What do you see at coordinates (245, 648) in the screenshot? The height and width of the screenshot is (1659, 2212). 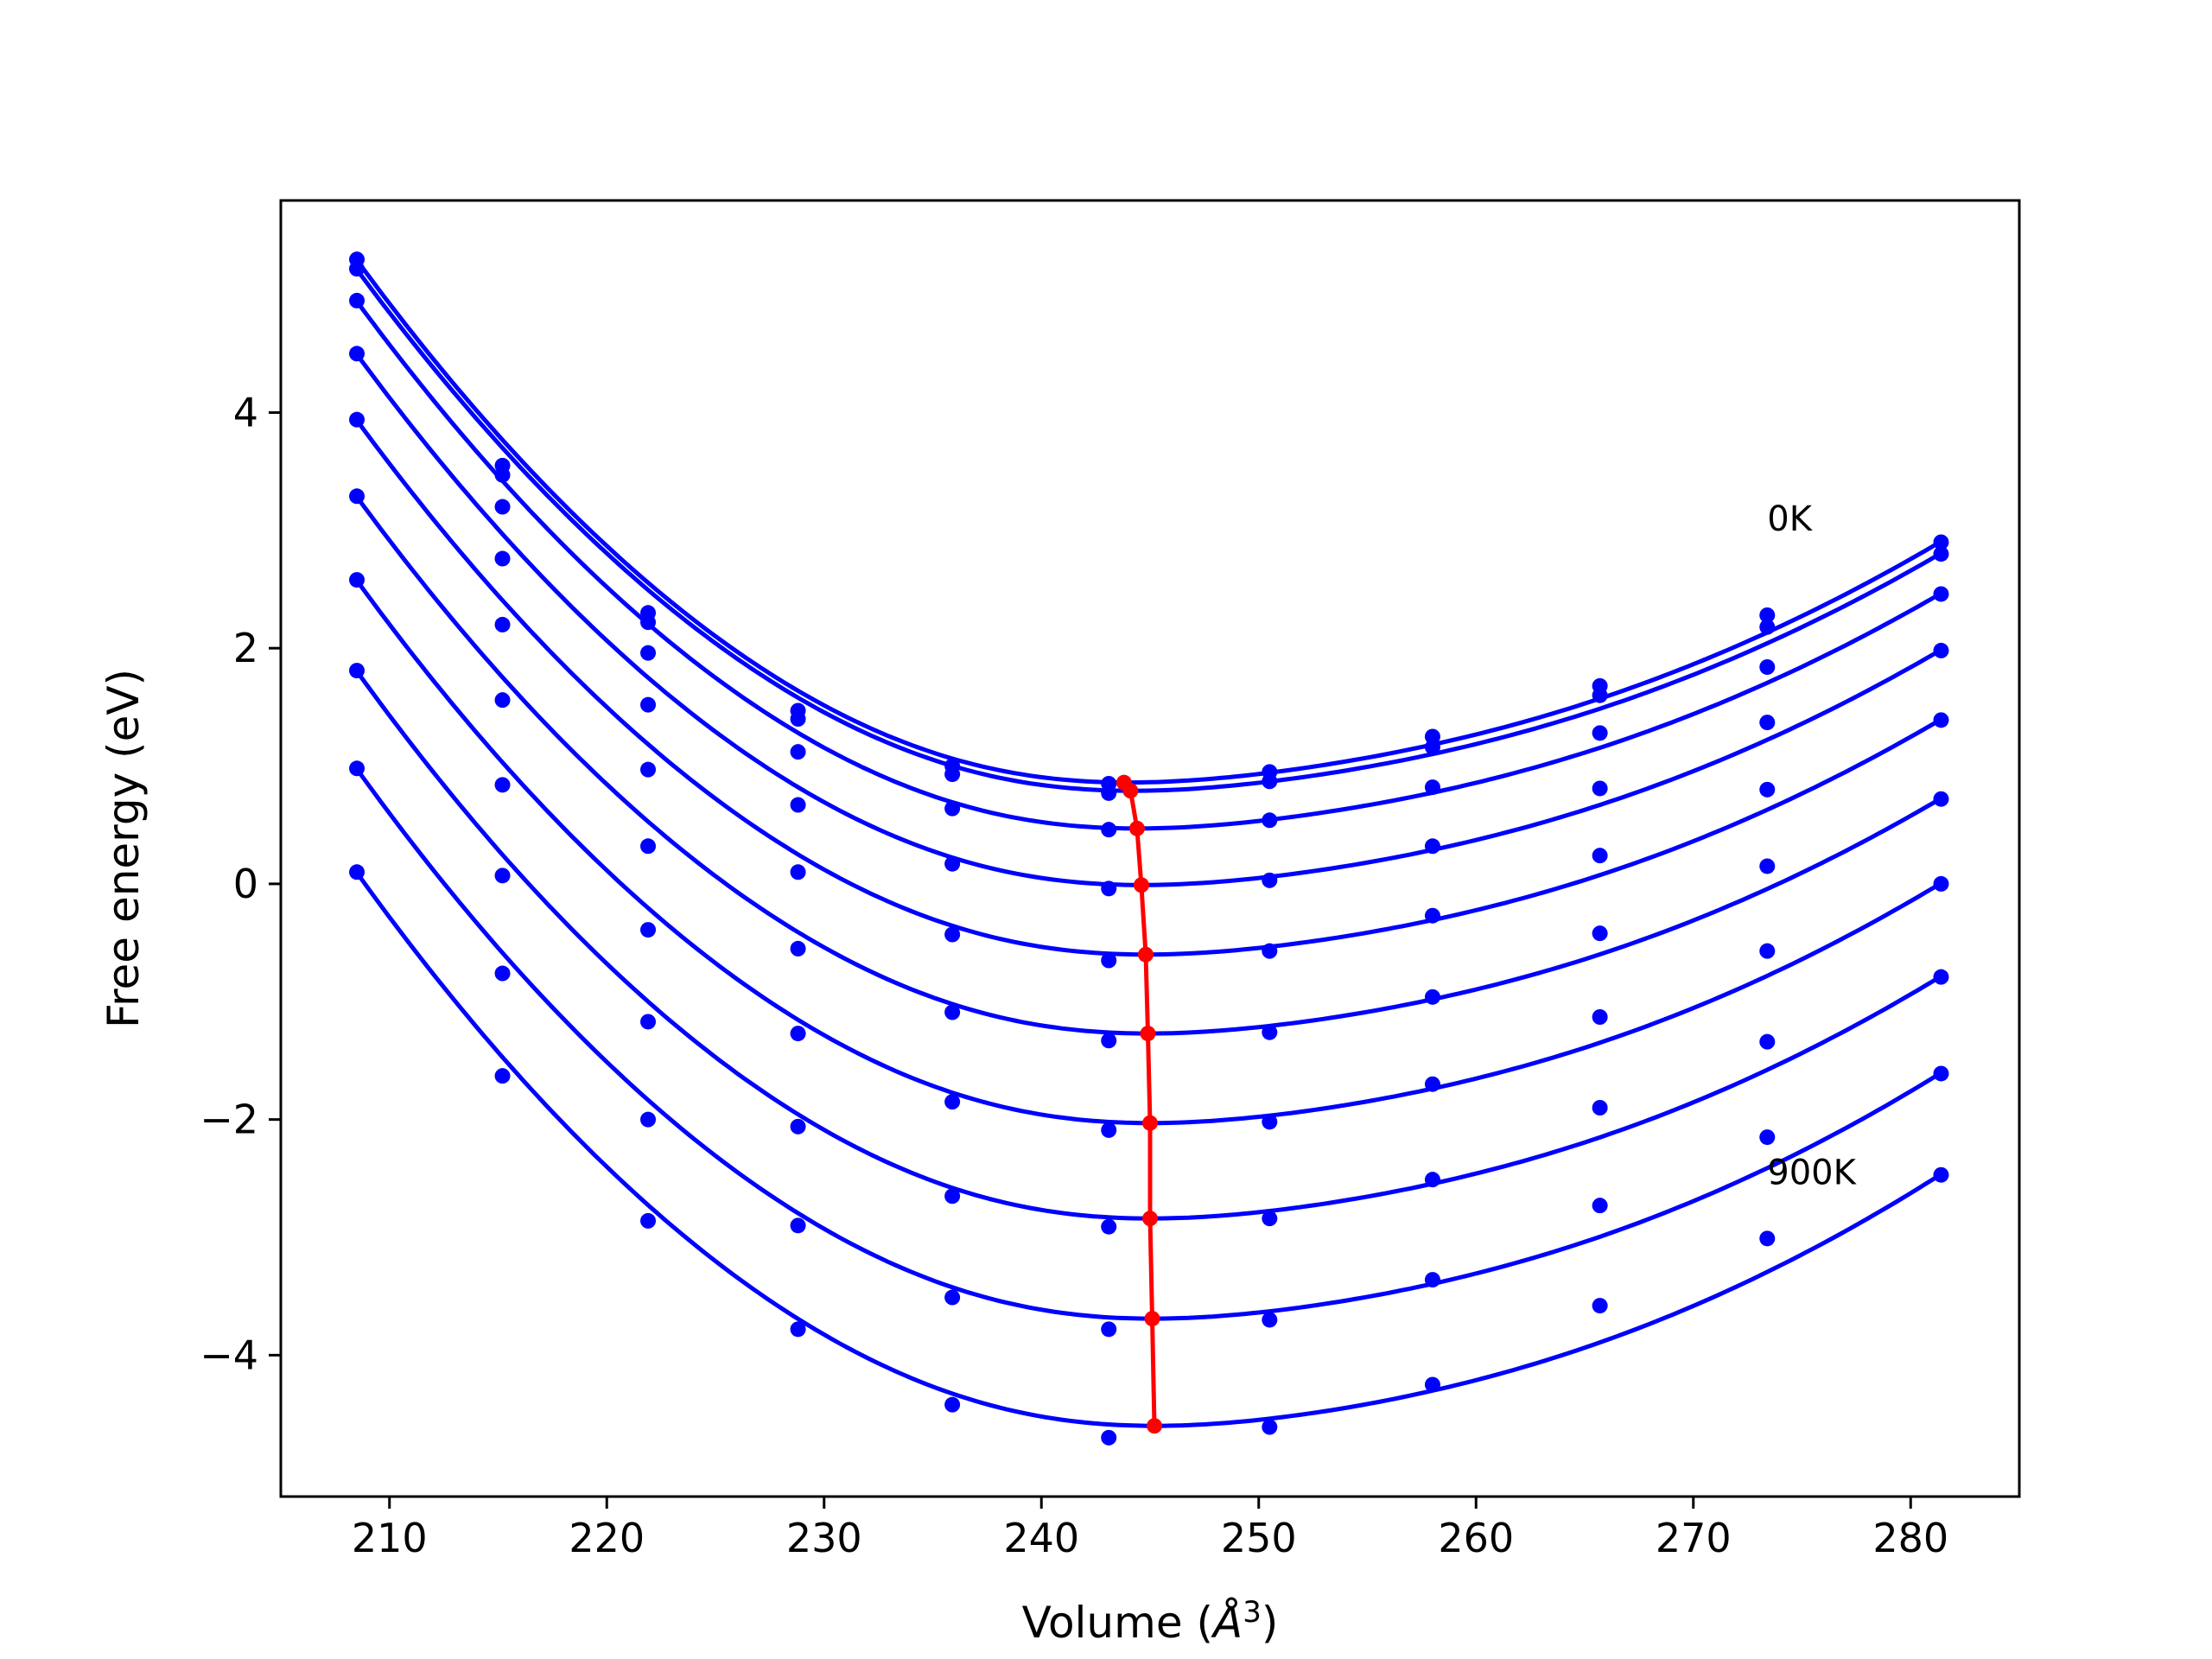 I see `y-tick-label: 2` at bounding box center [245, 648].